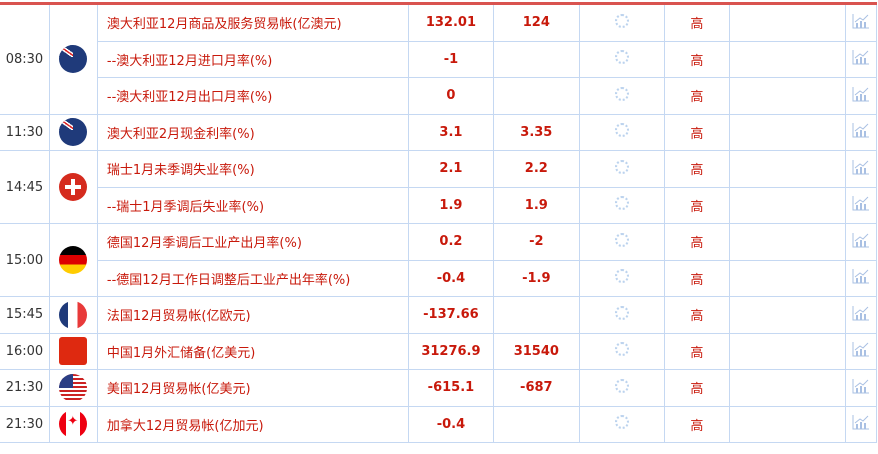 The height and width of the screenshot is (454, 878). Describe the element at coordinates (252, 132) in the screenshot. I see `event-name: 澳大利亚2月现金利率(%)` at that location.